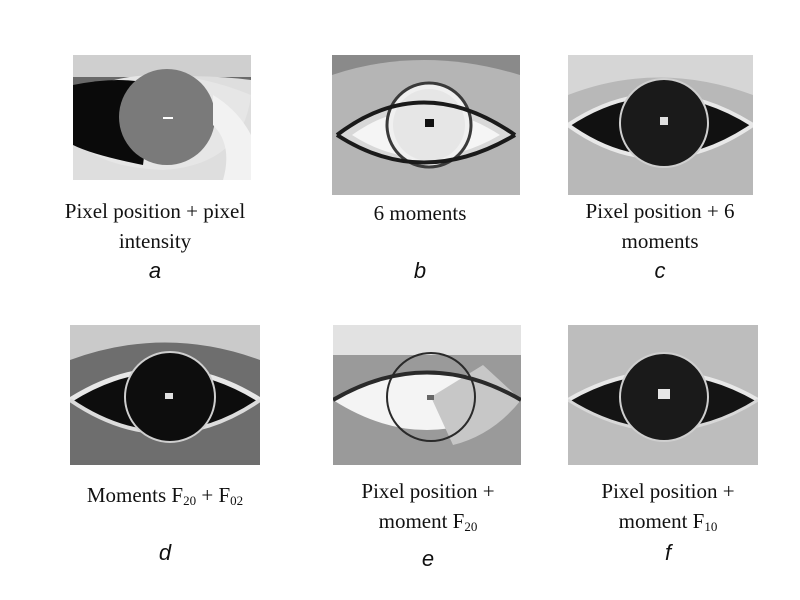 The image size is (800, 600). What do you see at coordinates (660, 226) in the screenshot?
I see `caption-c: Pixel position + 6 moments` at bounding box center [660, 226].